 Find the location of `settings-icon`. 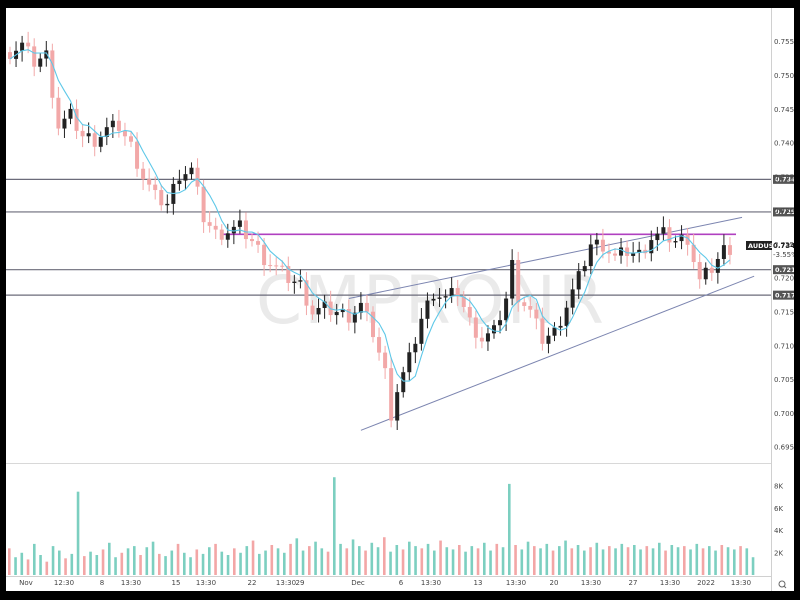

settings-icon is located at coordinates (782, 584).